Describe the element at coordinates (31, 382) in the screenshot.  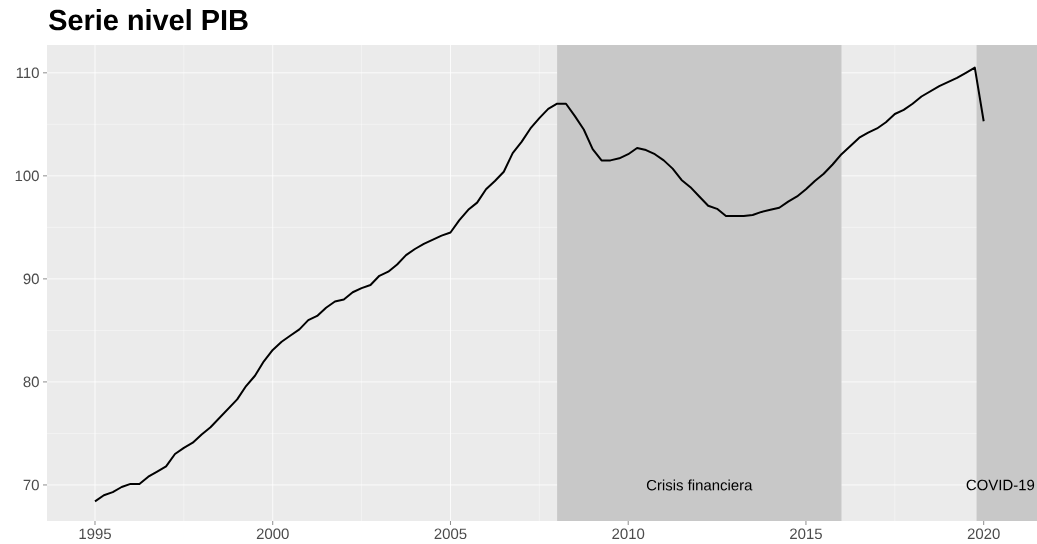
I see `y-tick-label: 80` at that location.